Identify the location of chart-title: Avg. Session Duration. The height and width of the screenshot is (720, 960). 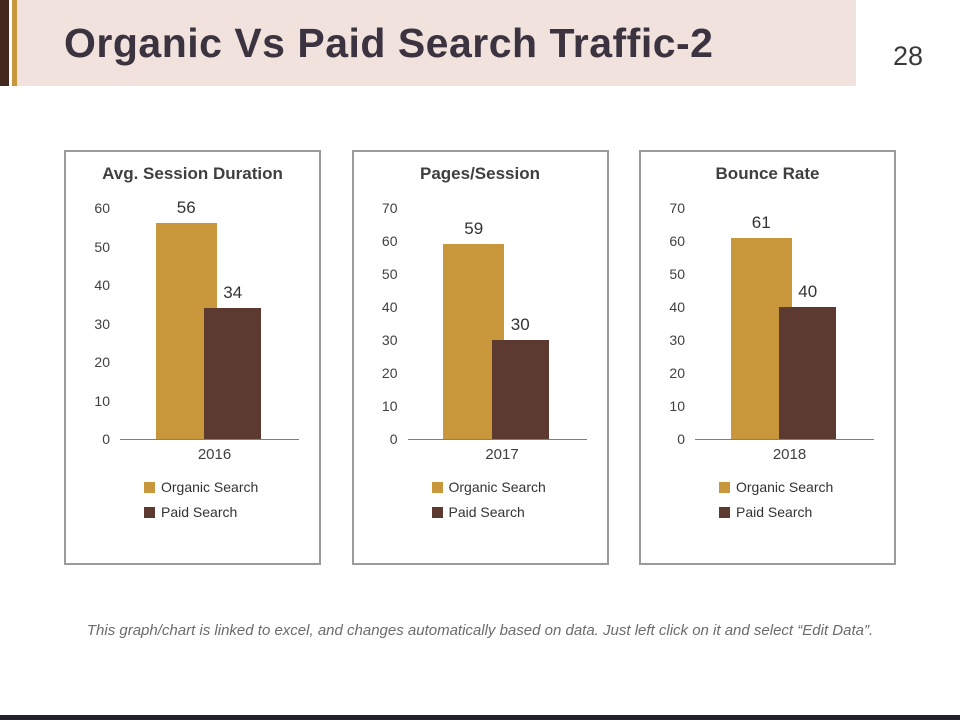
(192, 173).